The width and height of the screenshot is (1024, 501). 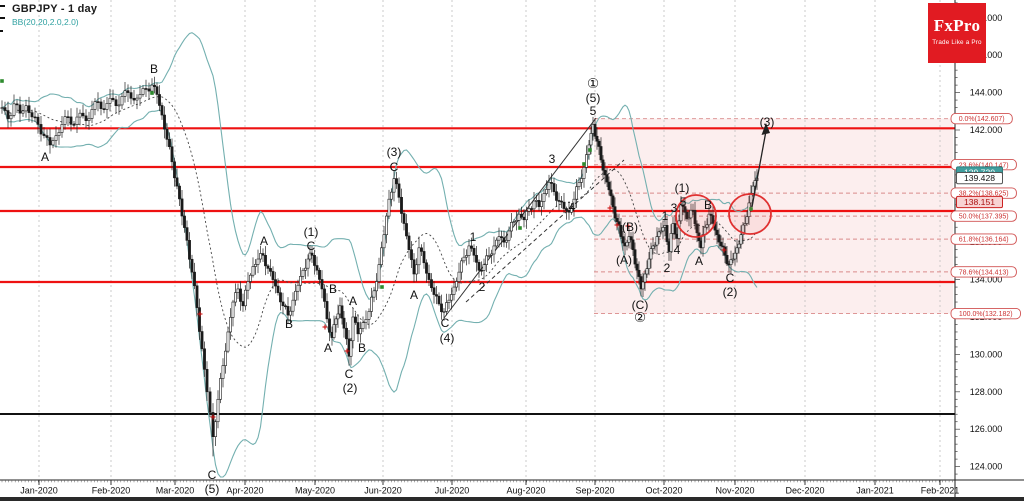 What do you see at coordinates (984, 272) in the screenshot?
I see `fib-level-label: 78.6%(134.413)` at bounding box center [984, 272].